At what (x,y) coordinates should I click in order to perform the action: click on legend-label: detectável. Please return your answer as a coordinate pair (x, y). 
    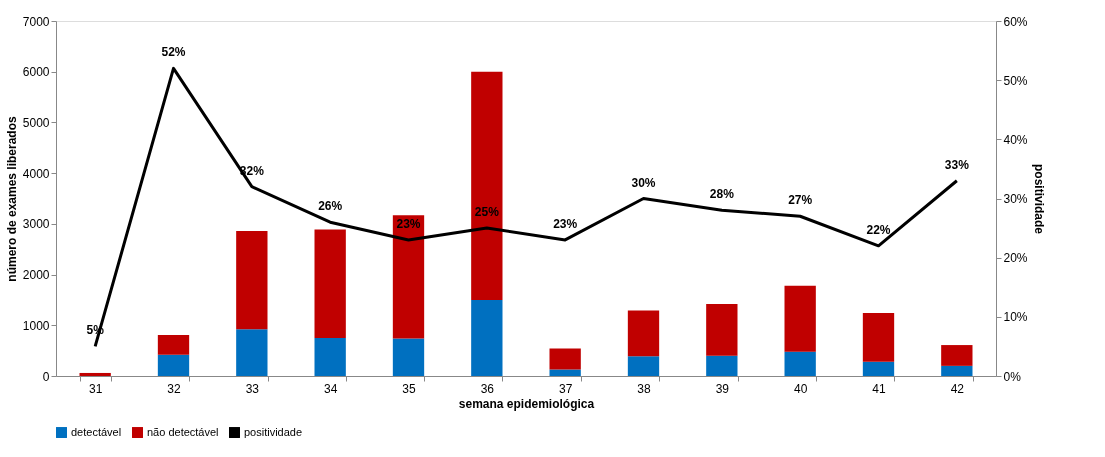
    Looking at the image, I should click on (96, 431).